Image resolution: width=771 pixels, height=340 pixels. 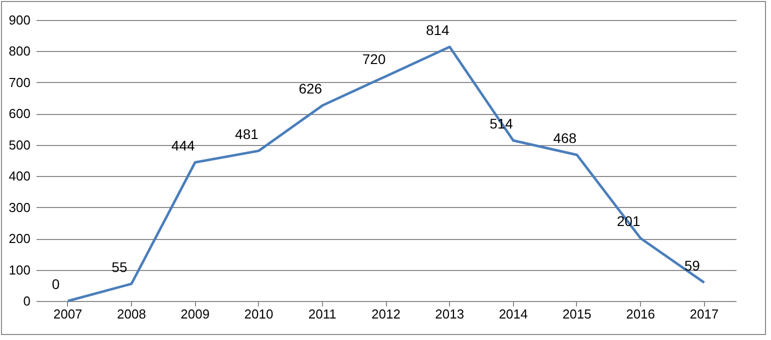 What do you see at coordinates (513, 314) in the screenshot?
I see `x-tick-label: 2014` at bounding box center [513, 314].